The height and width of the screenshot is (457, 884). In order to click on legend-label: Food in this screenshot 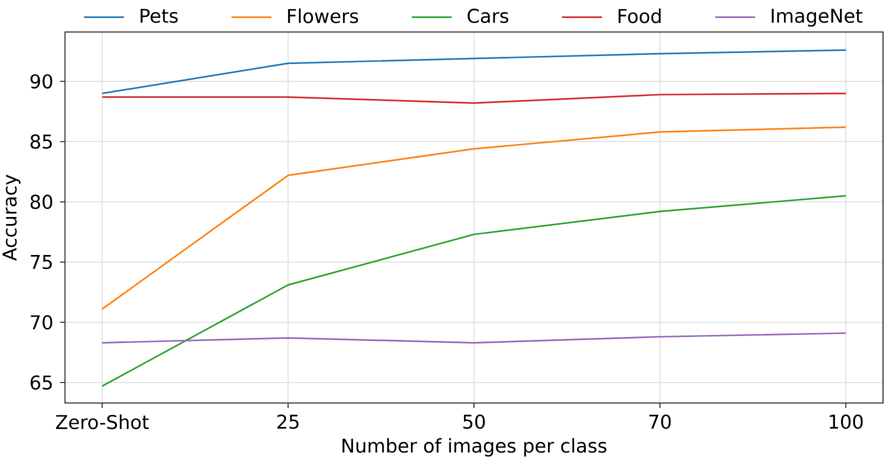, I will do `click(639, 16)`.